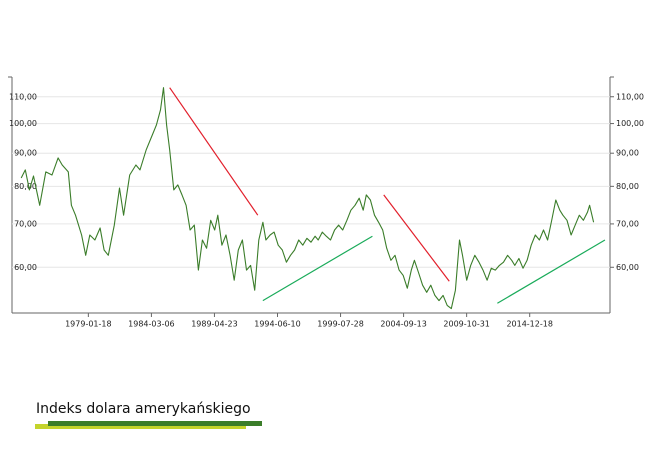 The image size is (650, 454). Describe the element at coordinates (466, 324) in the screenshot. I see `x-tick-label: 2009-10-31` at that location.